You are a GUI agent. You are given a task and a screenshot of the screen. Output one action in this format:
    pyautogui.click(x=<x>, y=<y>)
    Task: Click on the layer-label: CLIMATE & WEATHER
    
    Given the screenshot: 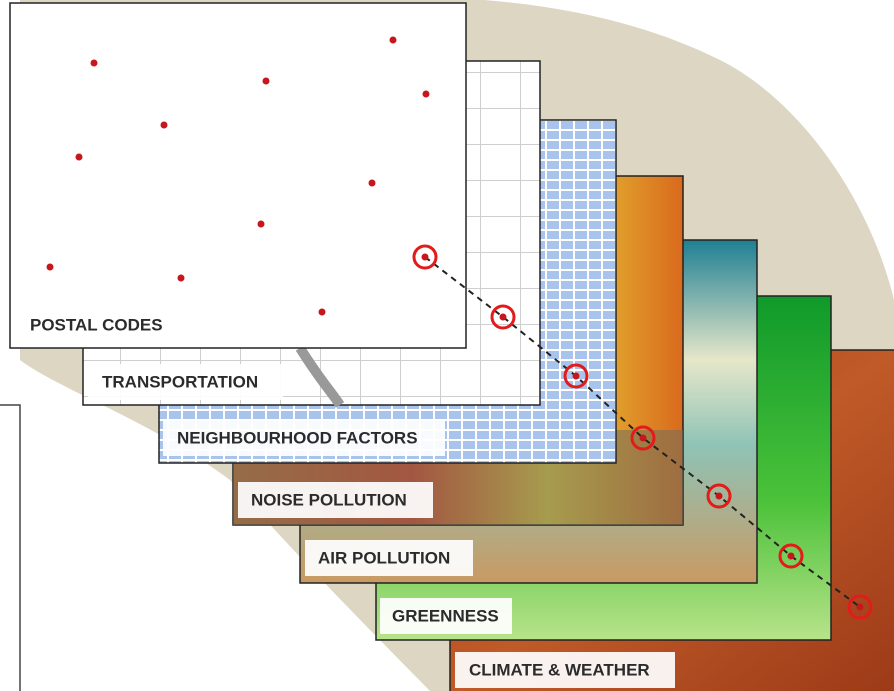 What is the action you would take?
    pyautogui.click(x=559, y=669)
    